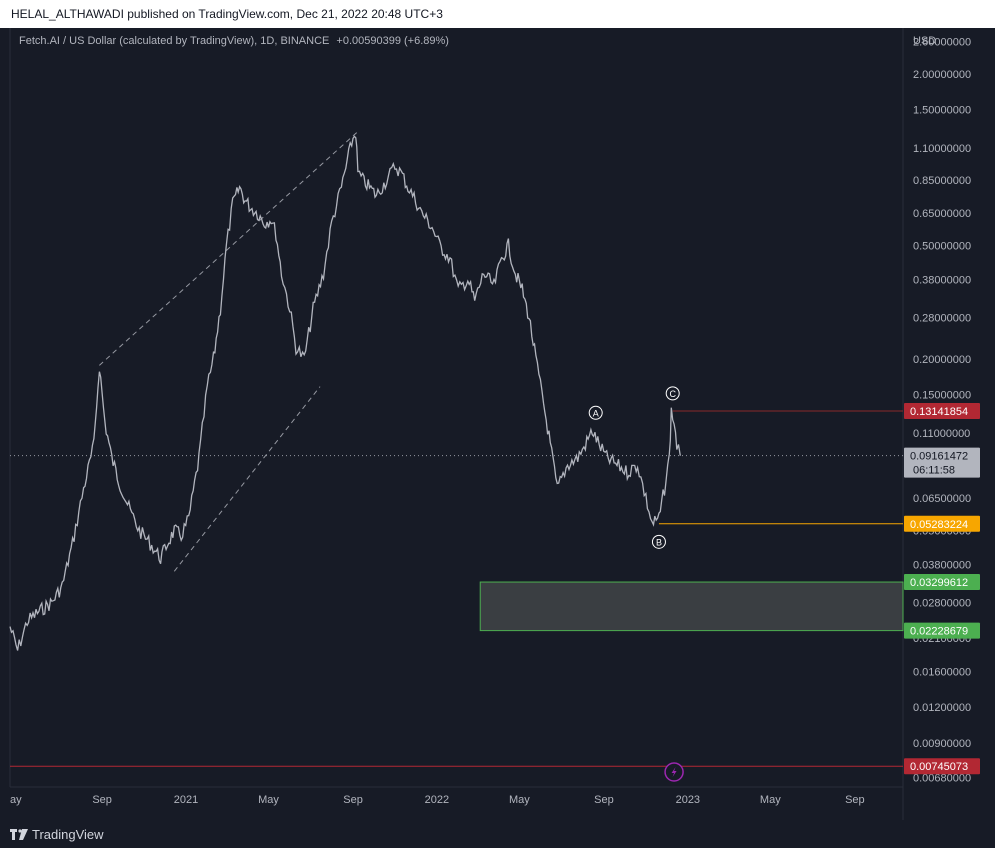  I want to click on wave-label-B: B, so click(659, 542).